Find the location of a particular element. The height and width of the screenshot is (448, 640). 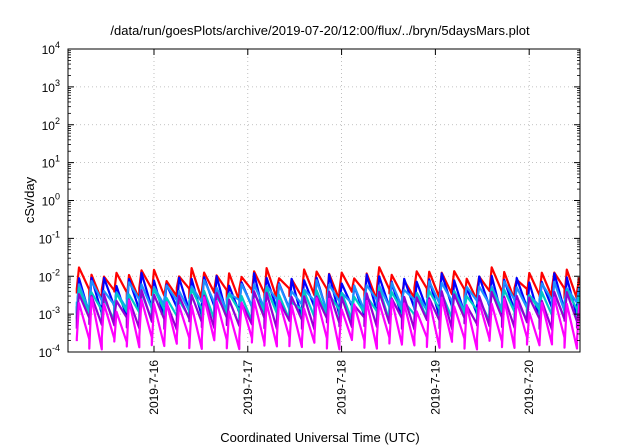

y-tick-exponent: 4 is located at coordinates (57, 45).